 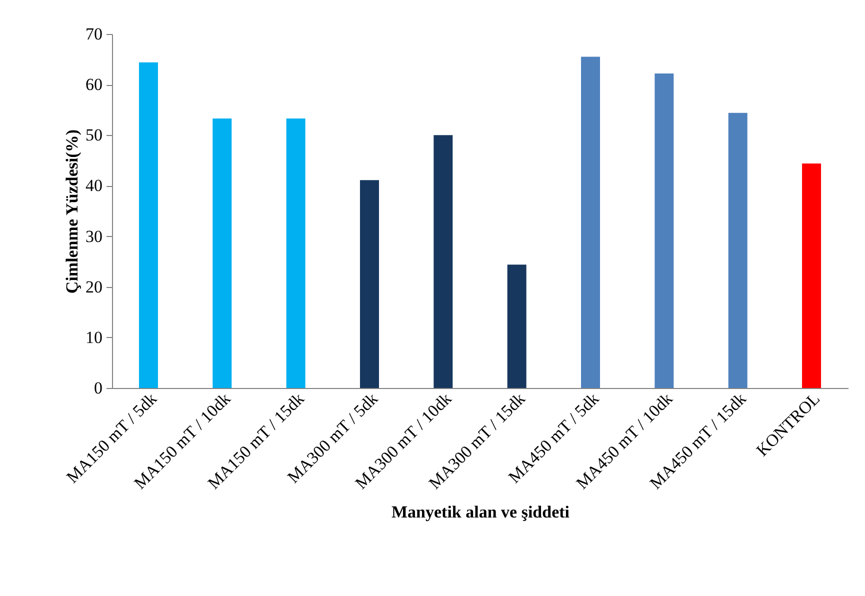 I want to click on y-tick-label: 10, so click(x=94, y=337).